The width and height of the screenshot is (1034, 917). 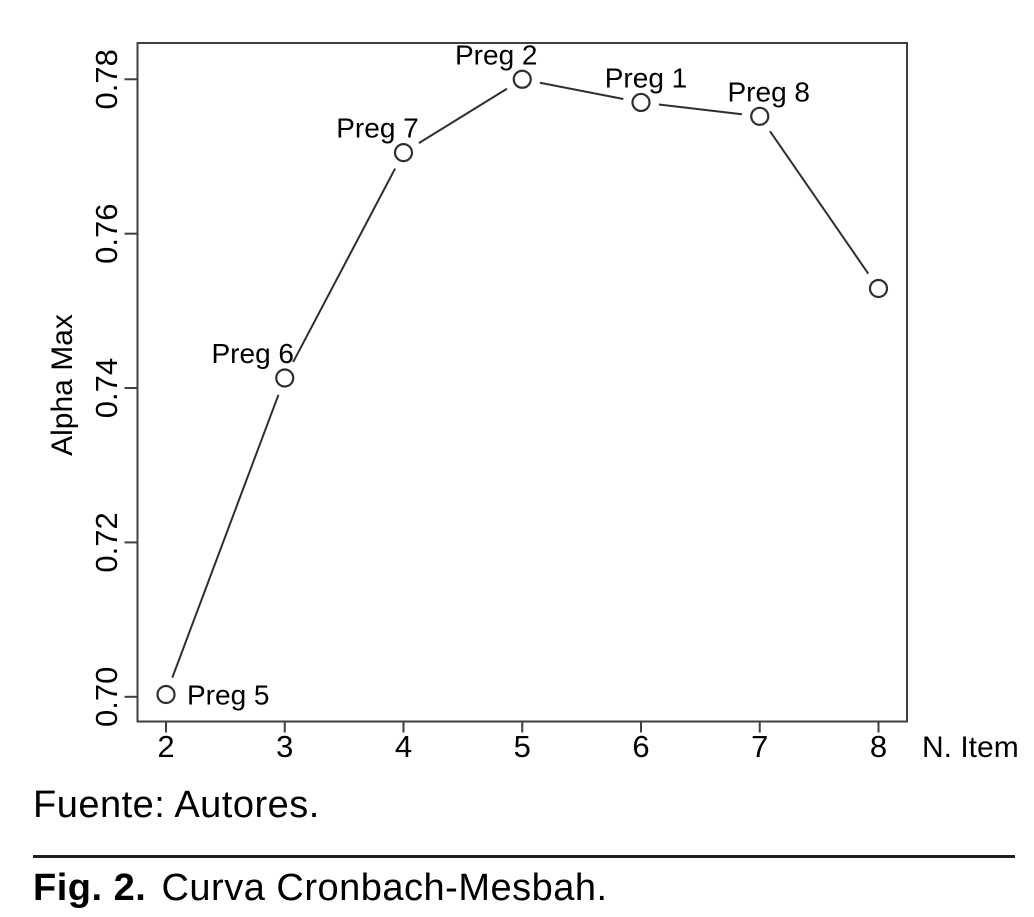 What do you see at coordinates (253, 353) in the screenshot?
I see `point-label: Preg 6` at bounding box center [253, 353].